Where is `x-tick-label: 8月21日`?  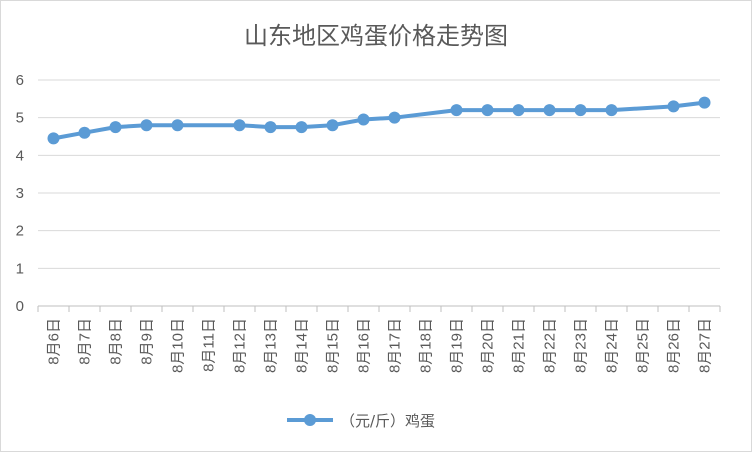 x-tick-label: 8月21日 is located at coordinates (519, 345).